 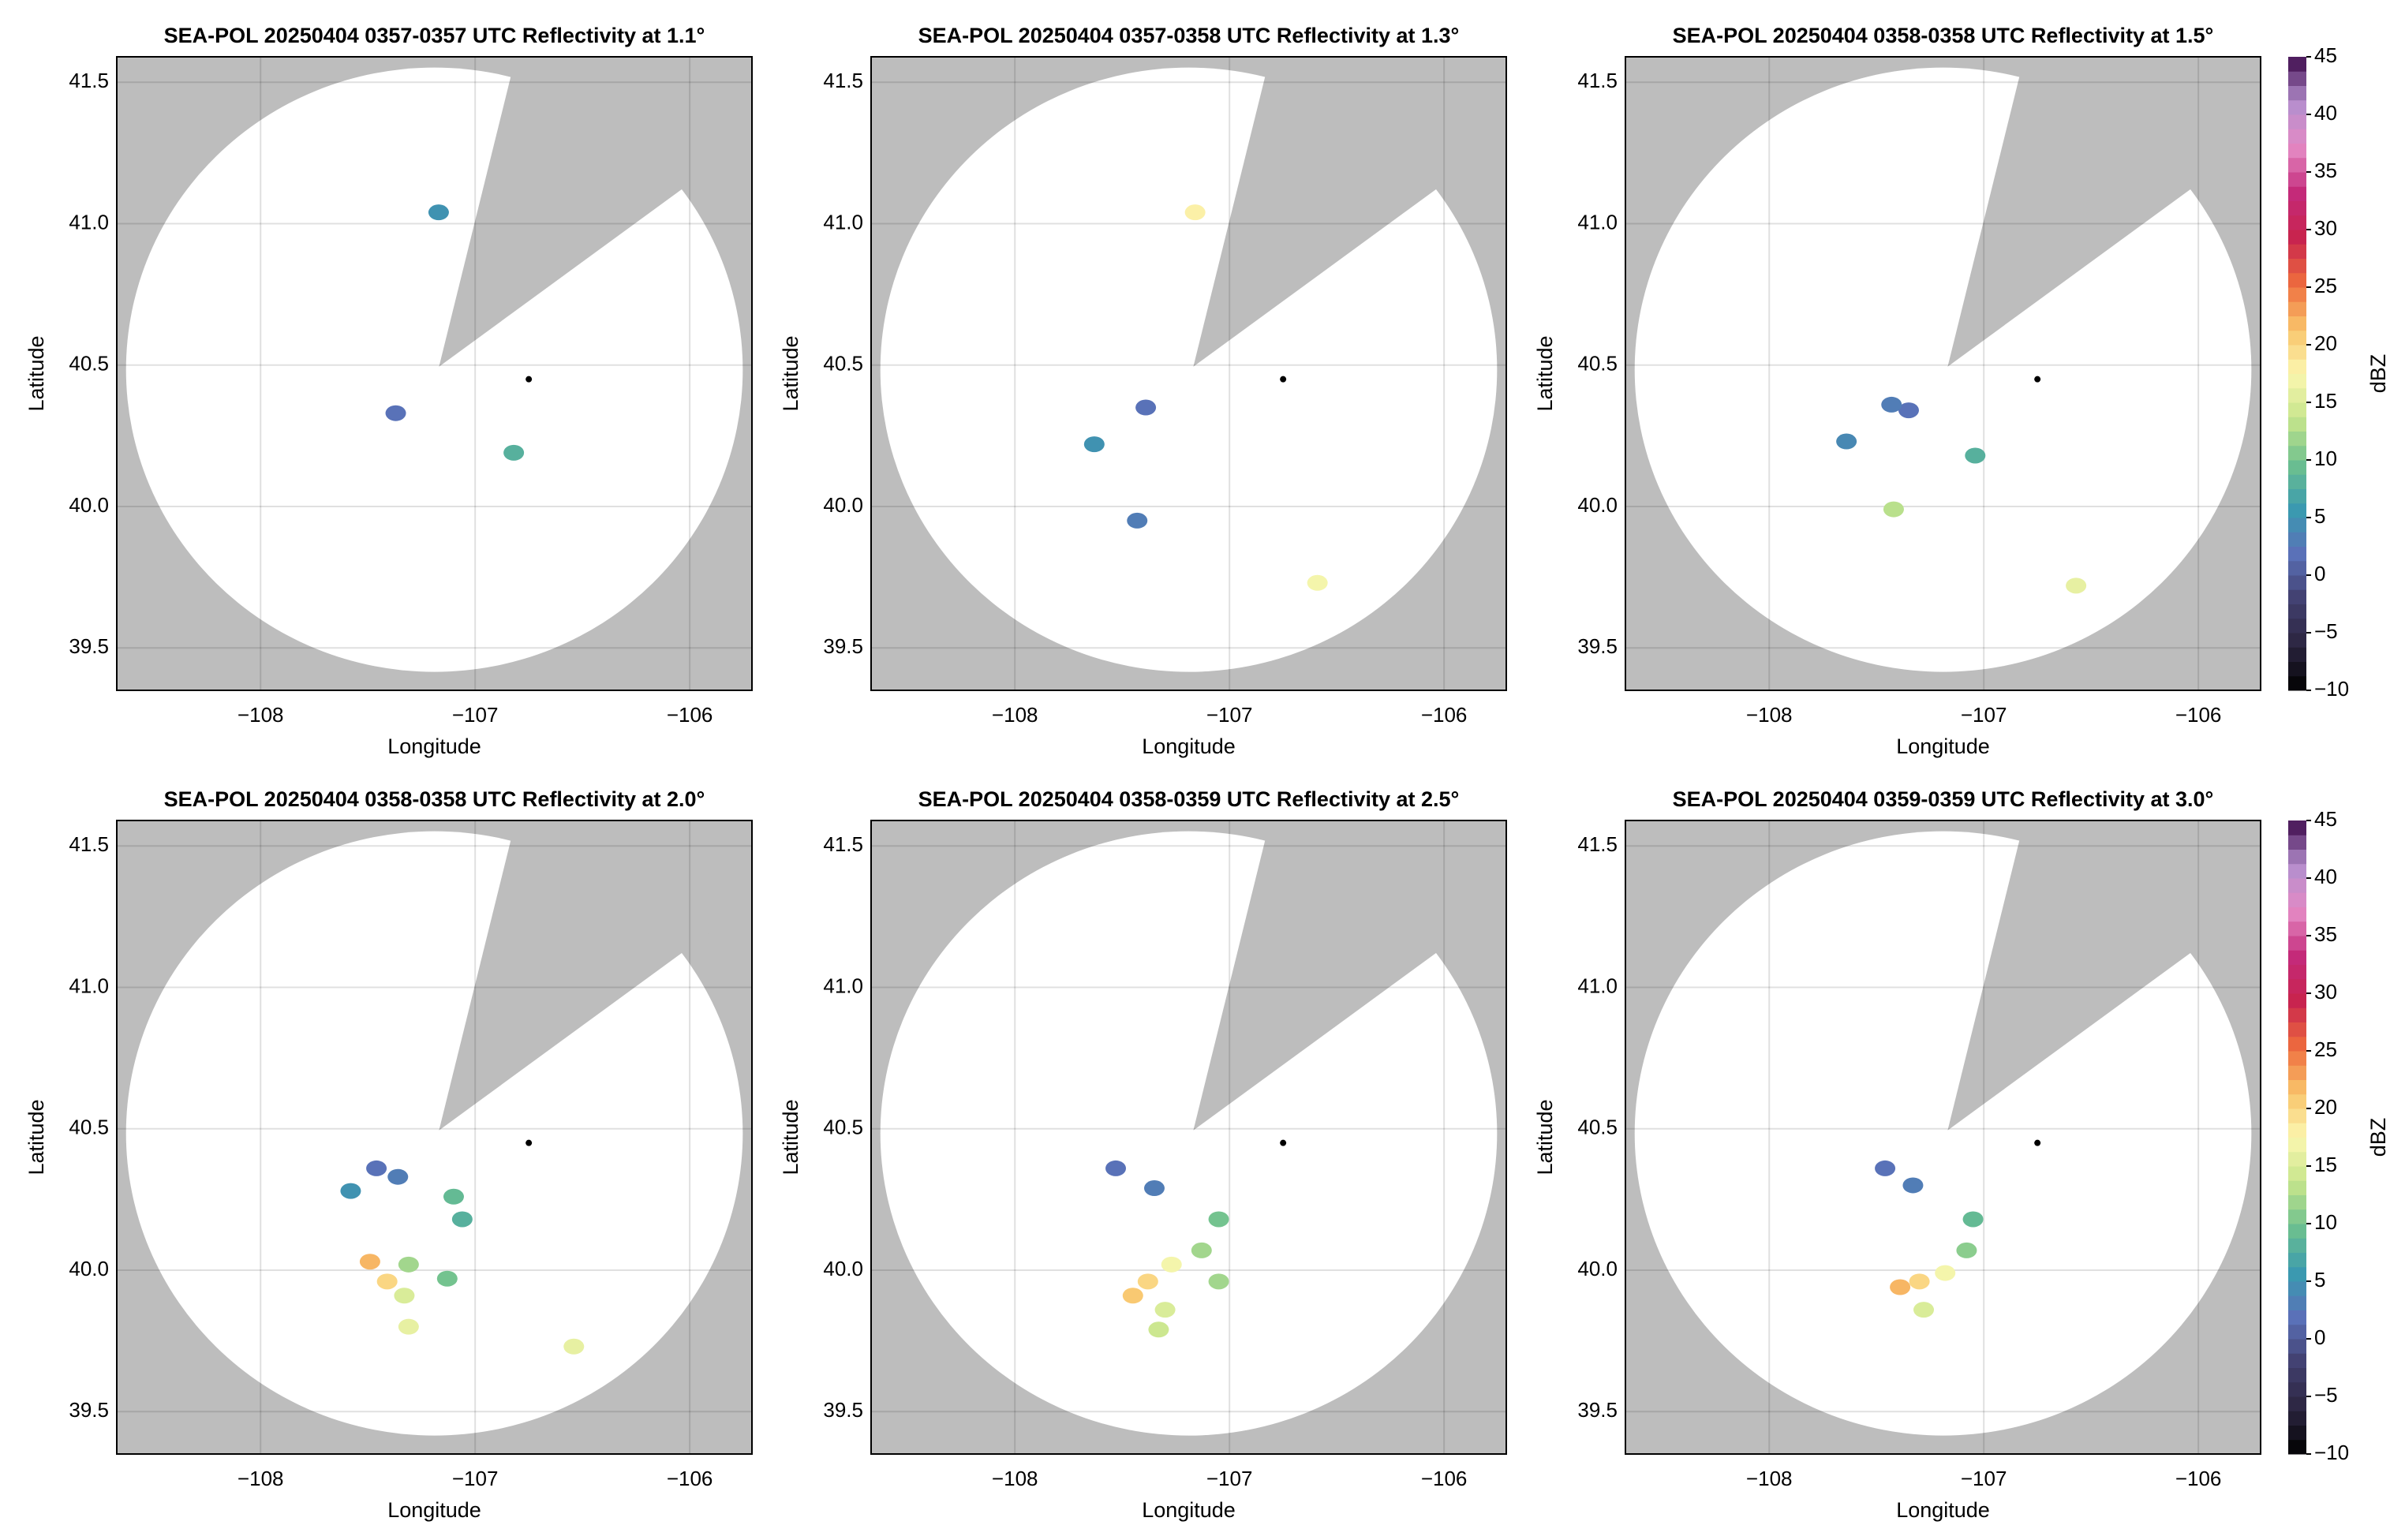 I want to click on x-axis-label: Longitude, so click(x=1943, y=746).